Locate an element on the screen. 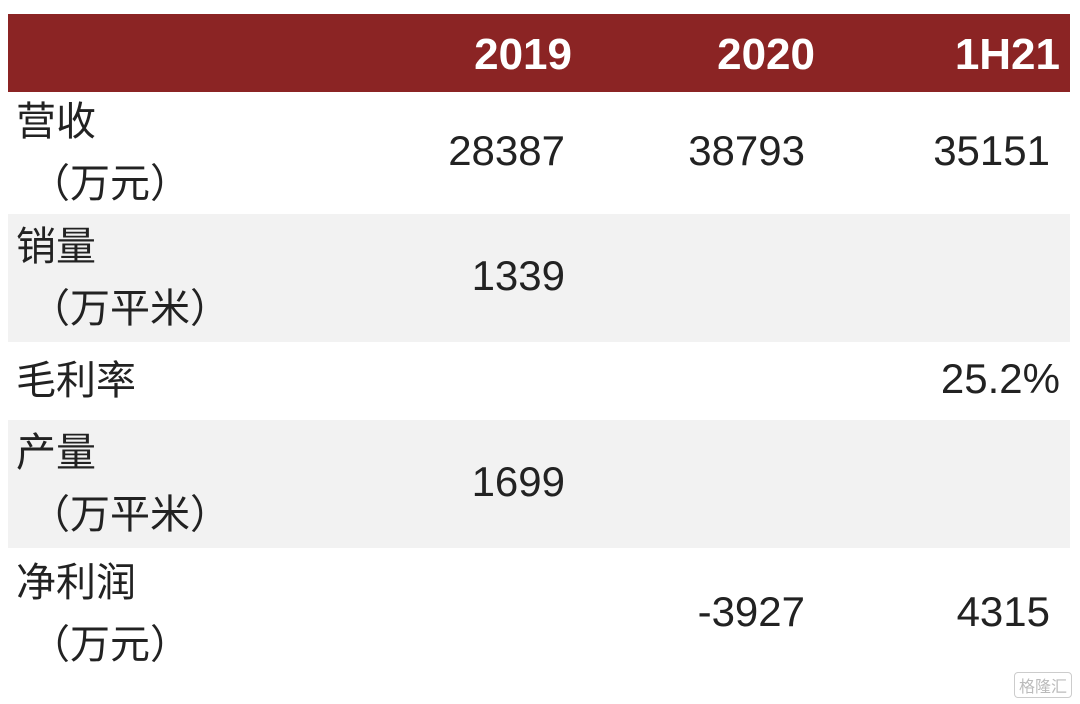 The image size is (1080, 704). cell-value: 4315 is located at coordinates (1003, 611).